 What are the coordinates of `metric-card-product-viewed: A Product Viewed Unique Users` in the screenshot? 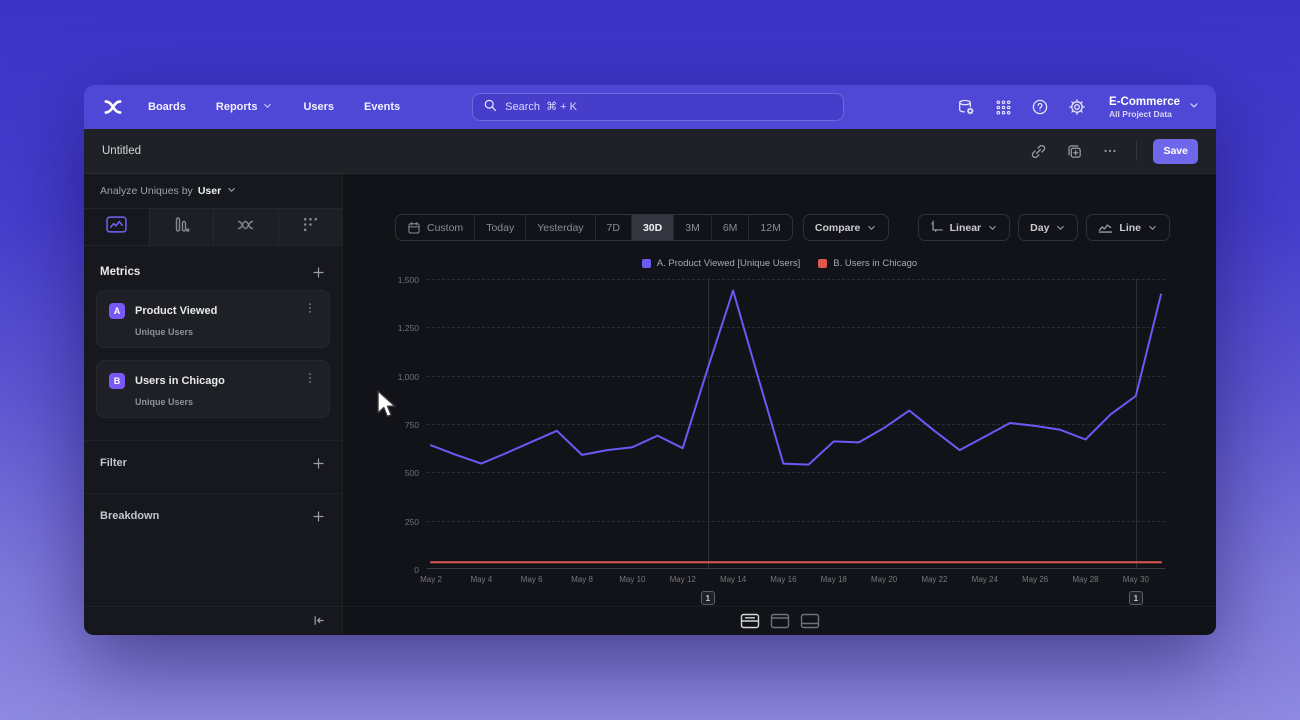 It's located at (213, 319).